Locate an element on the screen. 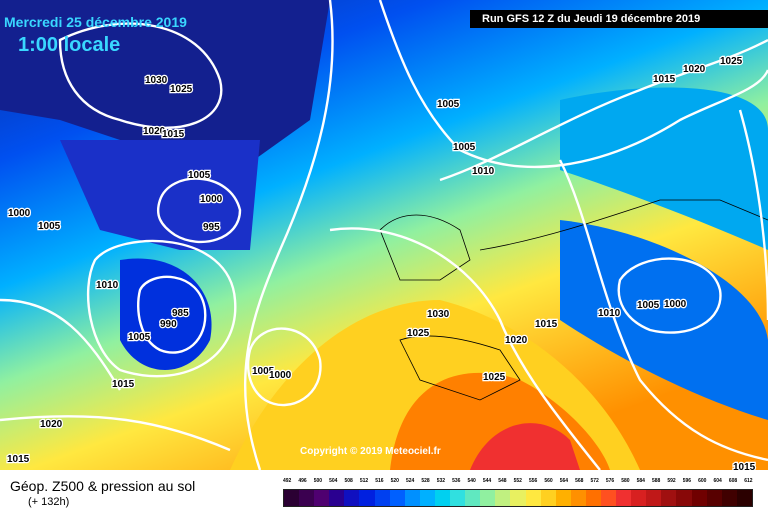 The image size is (768, 512). scale-label: 512 is located at coordinates (364, 481).